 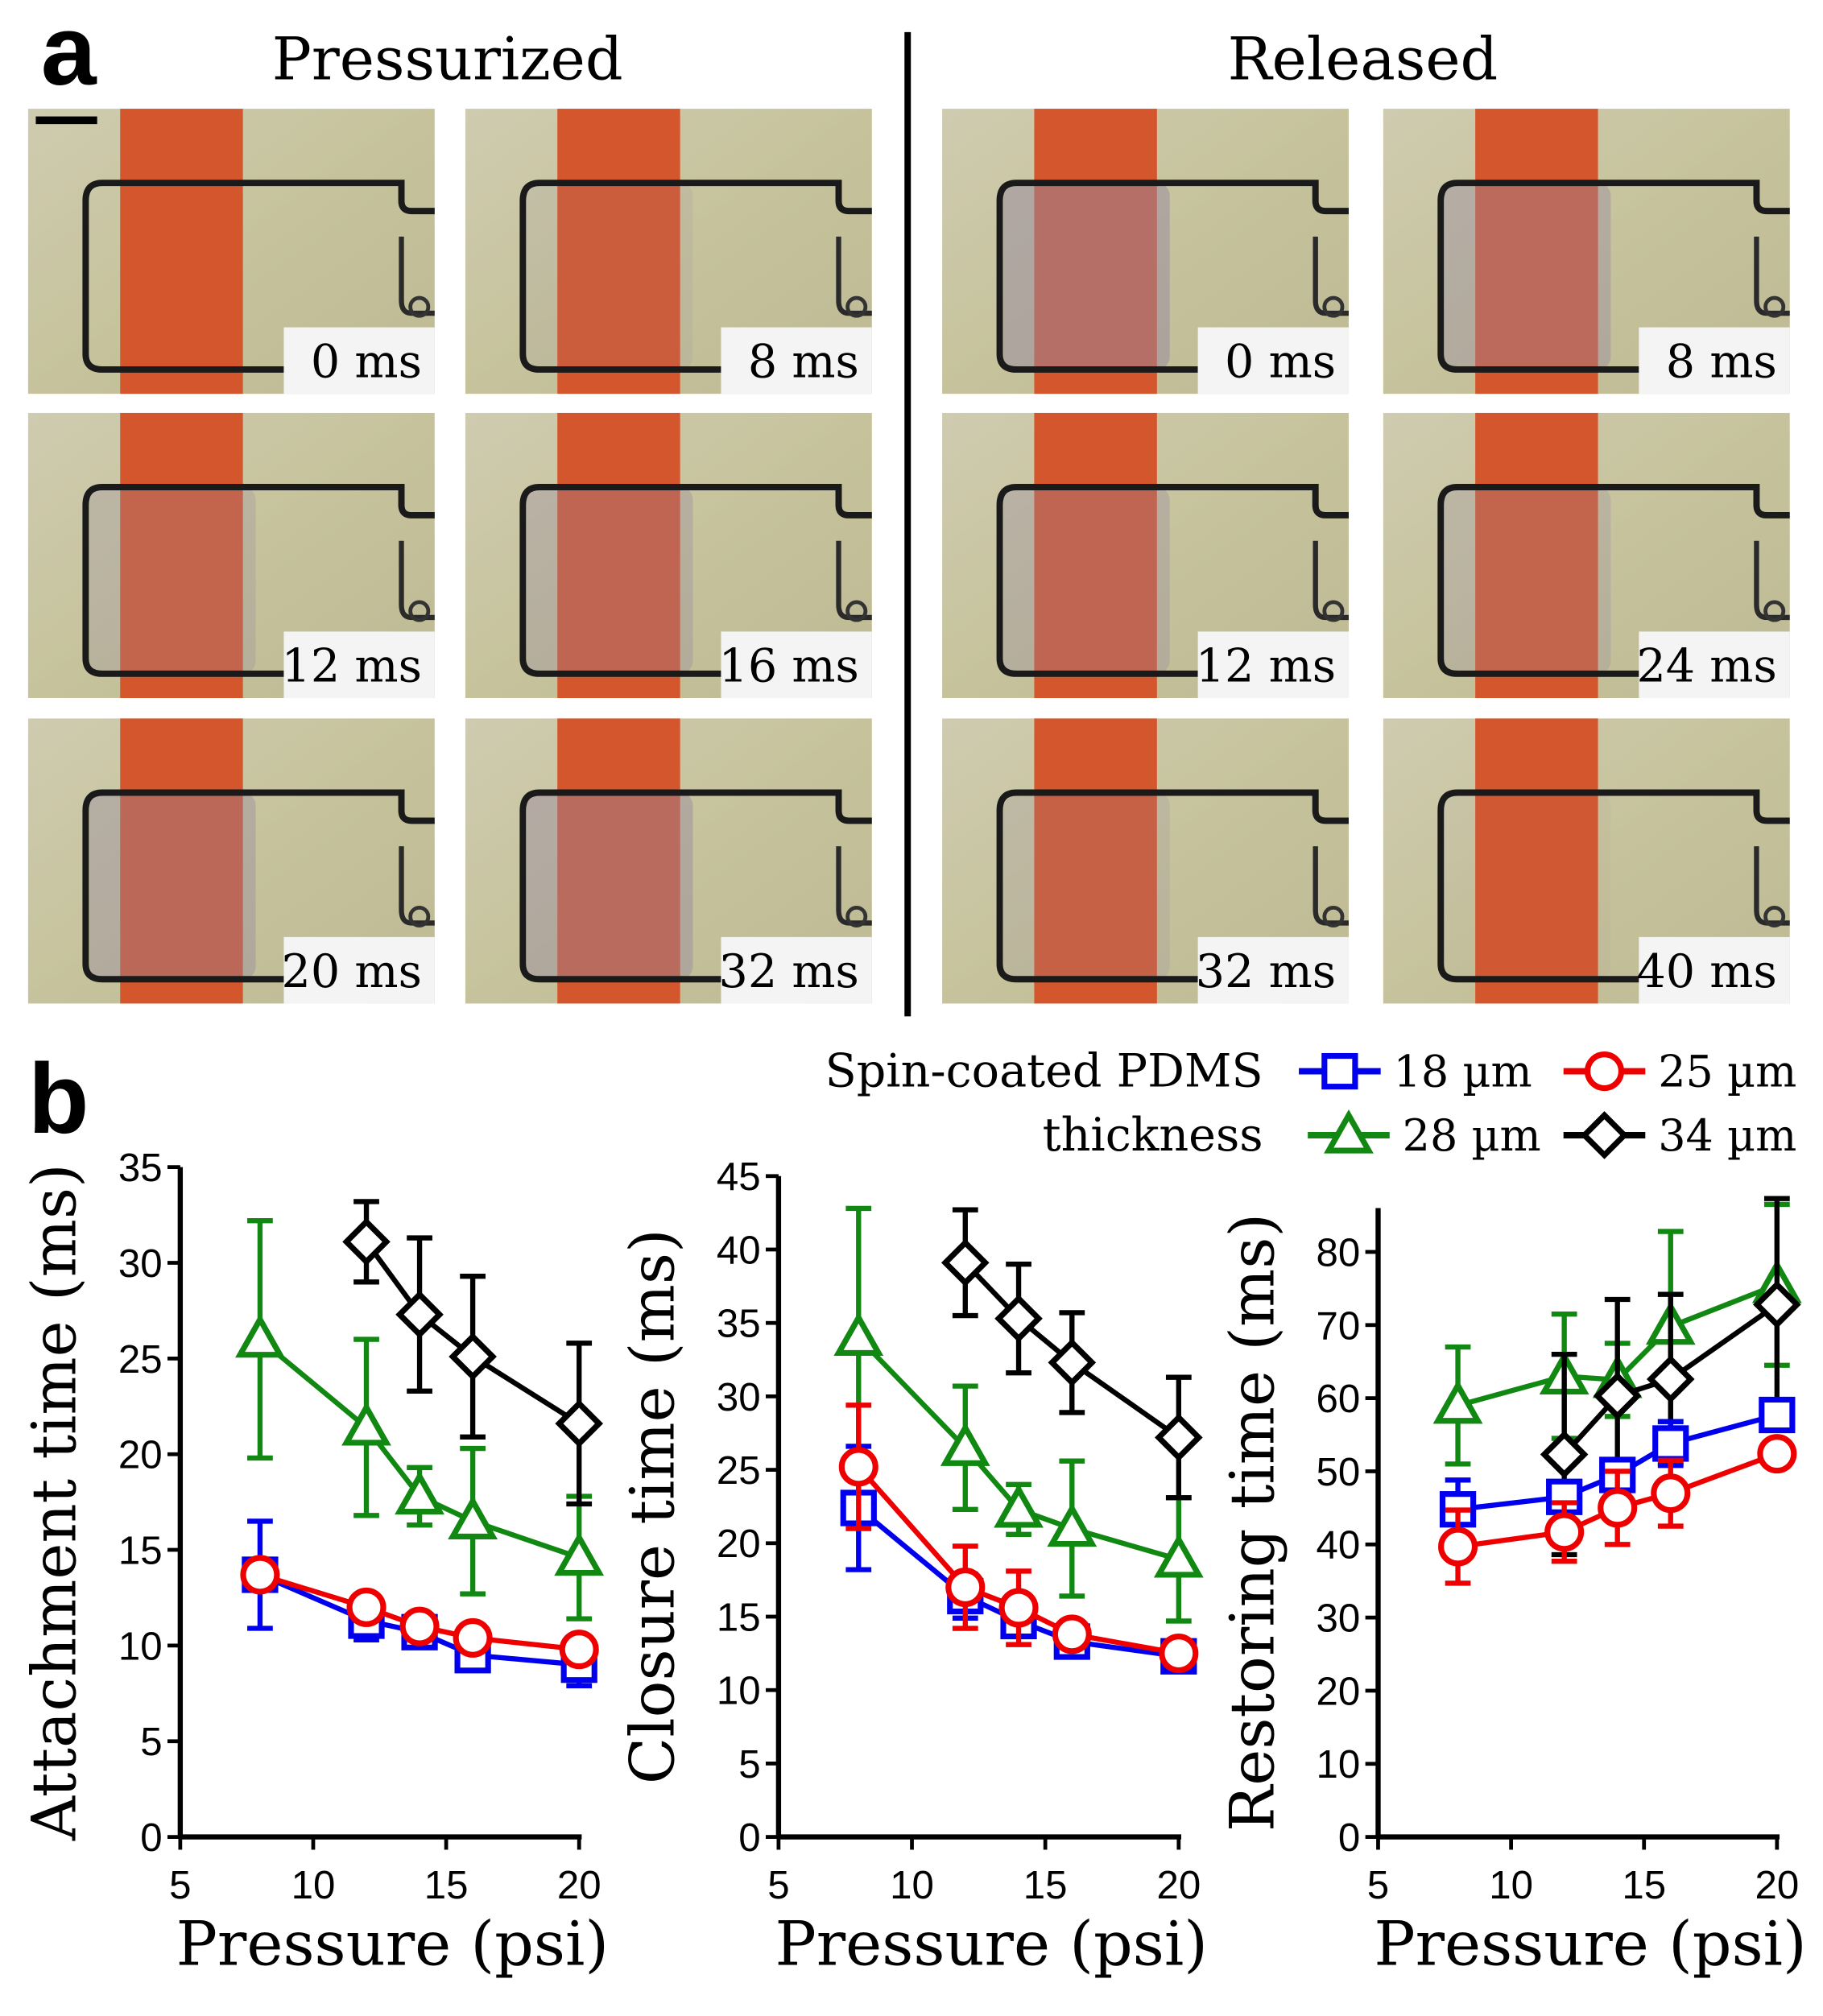 I want to click on y-tick-label: 60, so click(x=1339, y=1399).